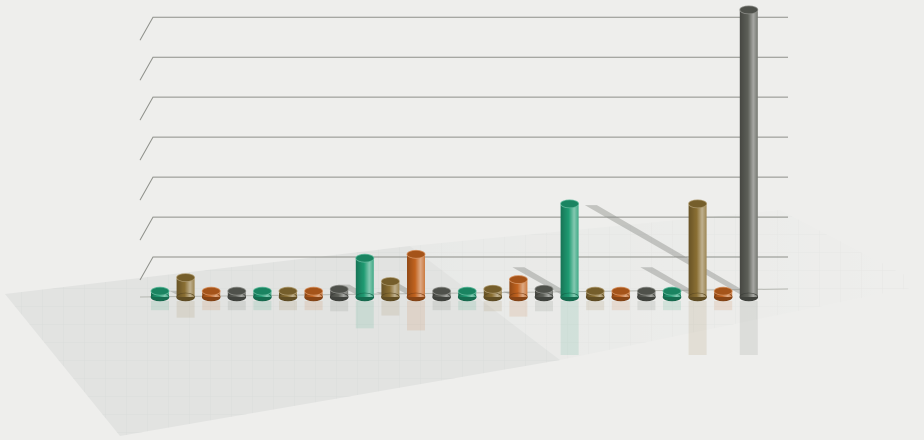 The width and height of the screenshot is (924, 440). What do you see at coordinates (454, 328) in the screenshot?
I see `bar-reflections` at bounding box center [454, 328].